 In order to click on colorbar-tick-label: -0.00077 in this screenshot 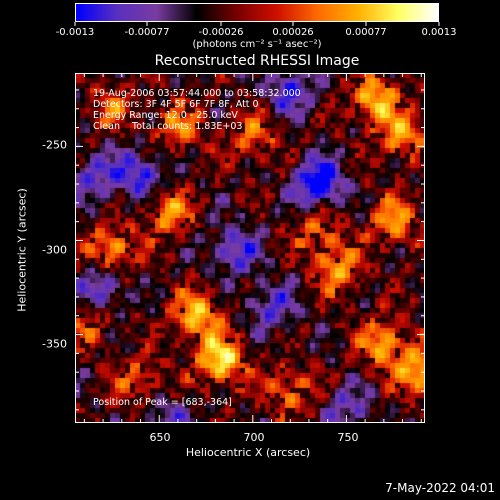, I will do `click(147, 32)`.